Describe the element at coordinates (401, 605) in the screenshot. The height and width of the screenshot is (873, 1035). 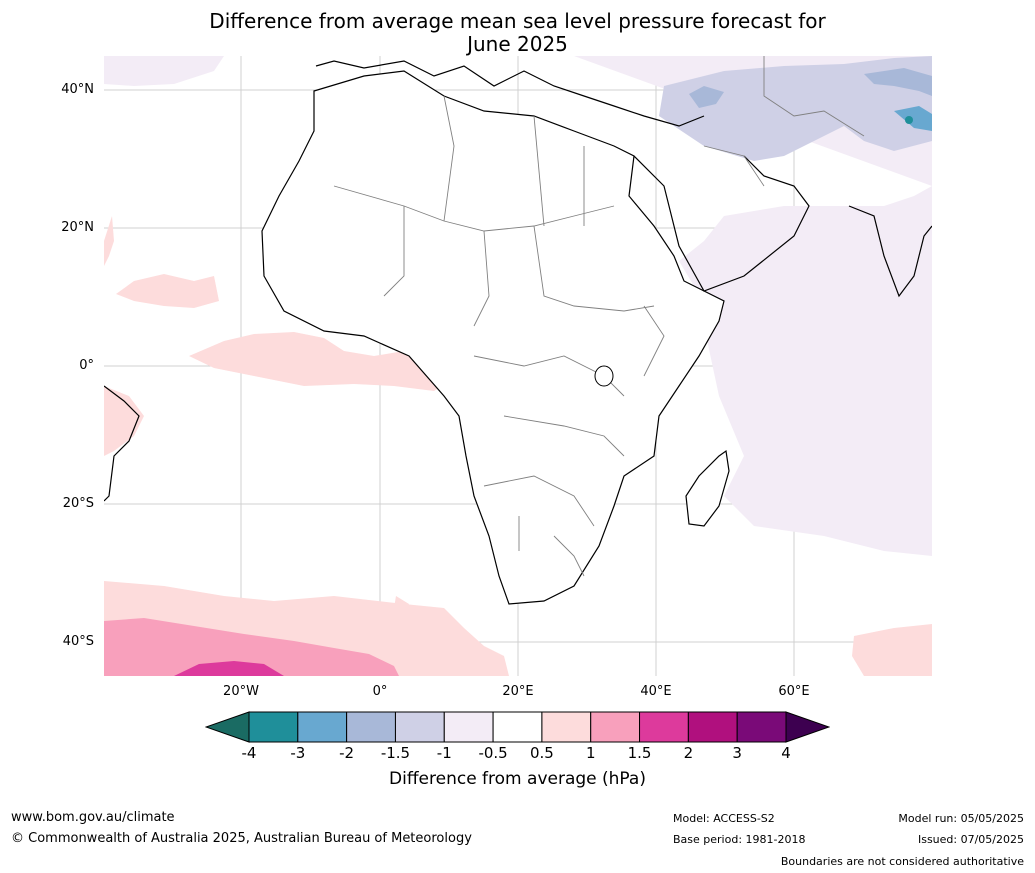
I see `anomaly-region-plus-0-5-small` at that location.